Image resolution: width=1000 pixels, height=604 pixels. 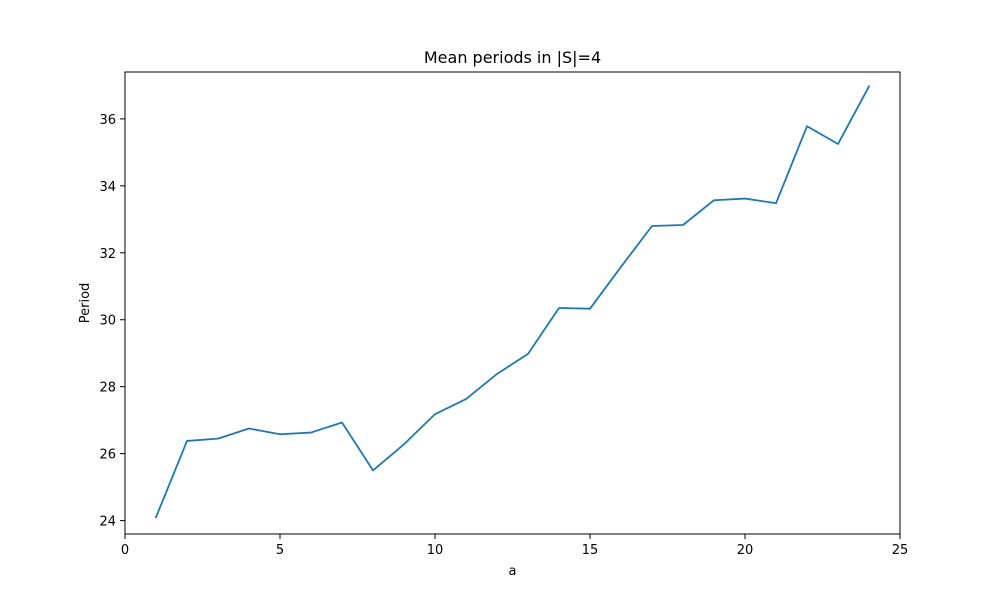 What do you see at coordinates (435, 550) in the screenshot?
I see `x-tick-label: 10` at bounding box center [435, 550].